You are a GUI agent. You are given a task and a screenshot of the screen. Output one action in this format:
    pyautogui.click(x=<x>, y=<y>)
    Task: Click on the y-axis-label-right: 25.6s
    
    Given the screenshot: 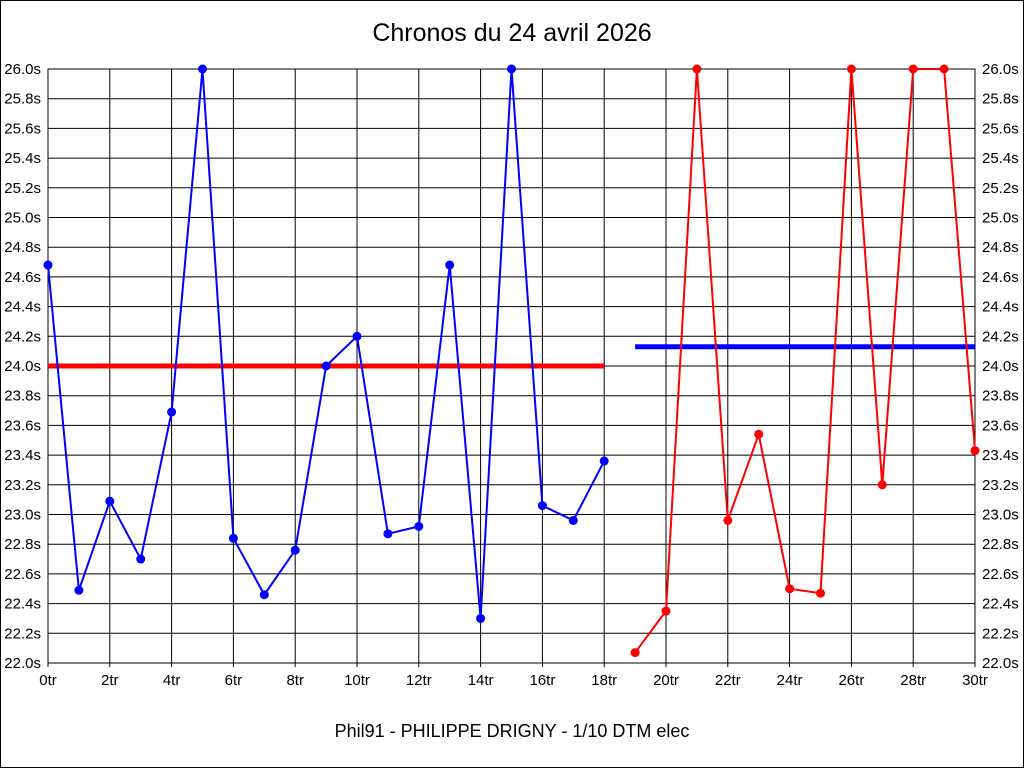 What is the action you would take?
    pyautogui.click(x=1000, y=128)
    